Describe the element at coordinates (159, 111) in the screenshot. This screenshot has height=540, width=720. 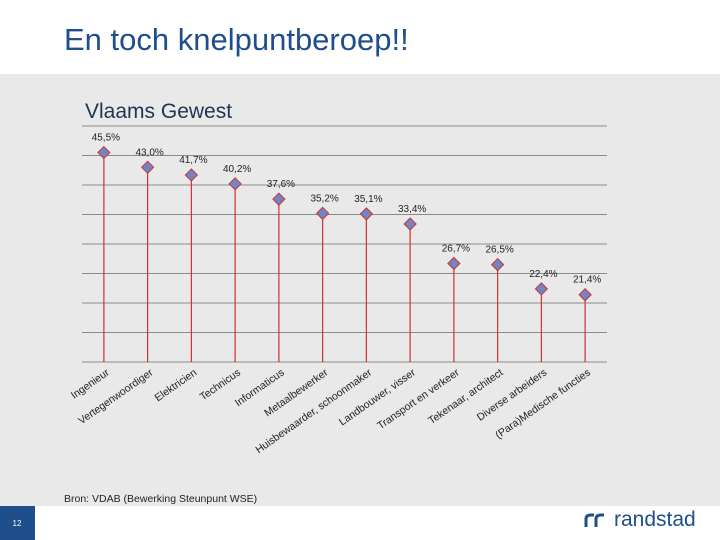
I see `chart-title: Vlaams Gewest` at that location.